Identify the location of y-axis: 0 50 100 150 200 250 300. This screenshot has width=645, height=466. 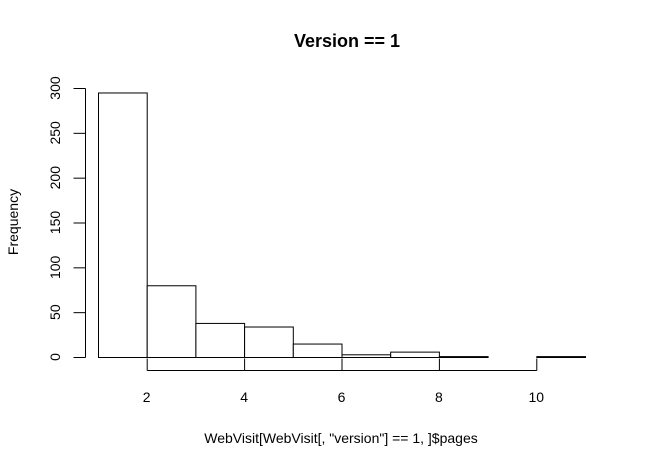
(66, 218).